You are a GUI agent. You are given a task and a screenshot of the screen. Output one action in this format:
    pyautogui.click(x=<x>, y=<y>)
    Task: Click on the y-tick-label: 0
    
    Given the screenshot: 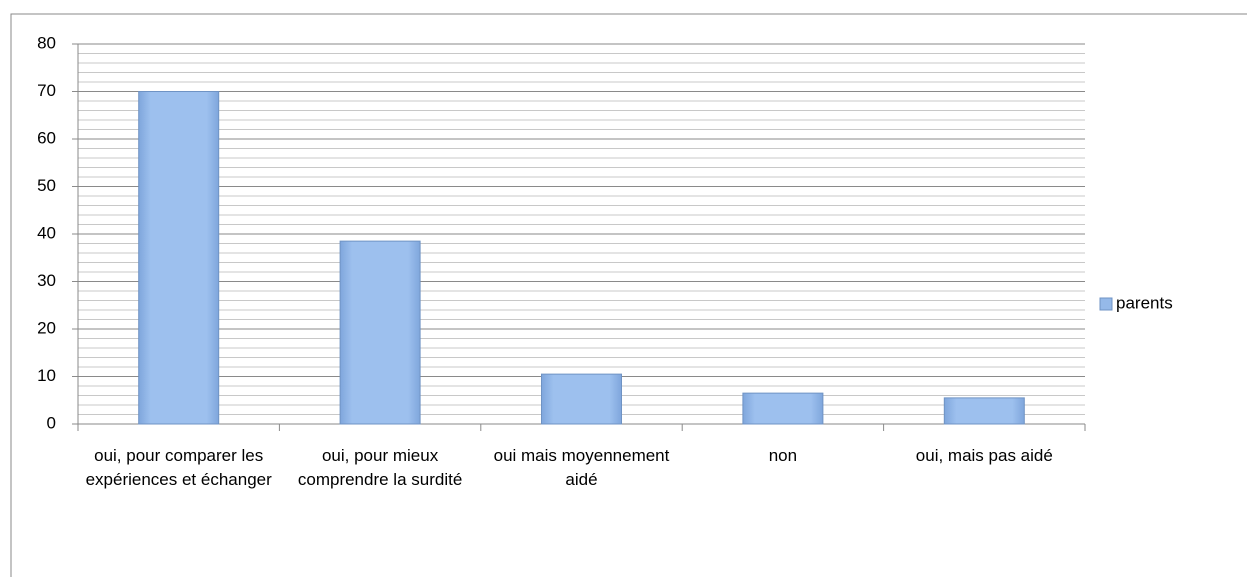 What is the action you would take?
    pyautogui.click(x=51, y=422)
    